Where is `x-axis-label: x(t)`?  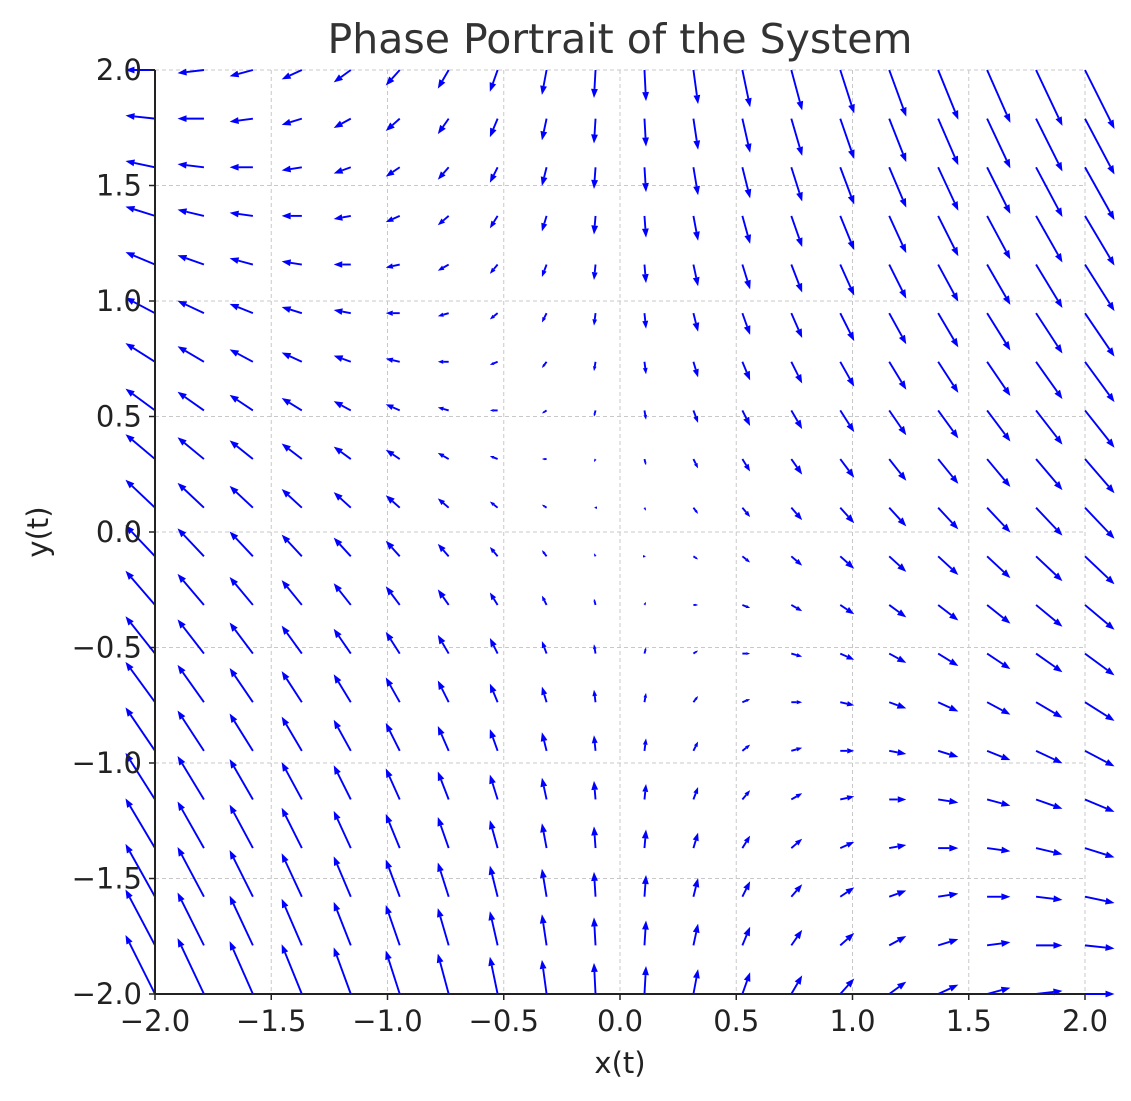
x-axis-label: x(t) is located at coordinates (619, 1063).